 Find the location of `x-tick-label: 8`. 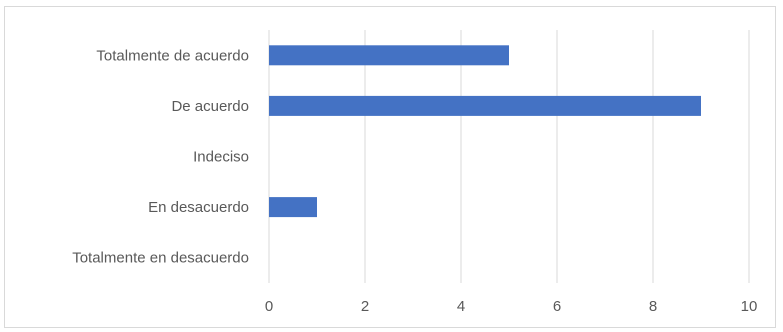

x-tick-label: 8 is located at coordinates (653, 306).